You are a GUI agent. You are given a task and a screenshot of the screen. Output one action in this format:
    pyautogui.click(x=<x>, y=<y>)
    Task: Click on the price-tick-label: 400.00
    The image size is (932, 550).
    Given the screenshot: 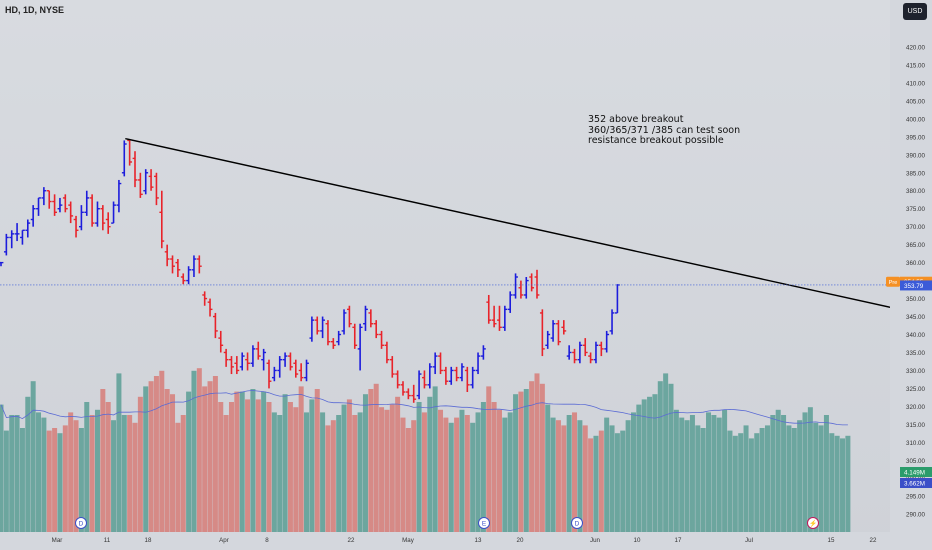 What is the action you would take?
    pyautogui.click(x=915, y=119)
    